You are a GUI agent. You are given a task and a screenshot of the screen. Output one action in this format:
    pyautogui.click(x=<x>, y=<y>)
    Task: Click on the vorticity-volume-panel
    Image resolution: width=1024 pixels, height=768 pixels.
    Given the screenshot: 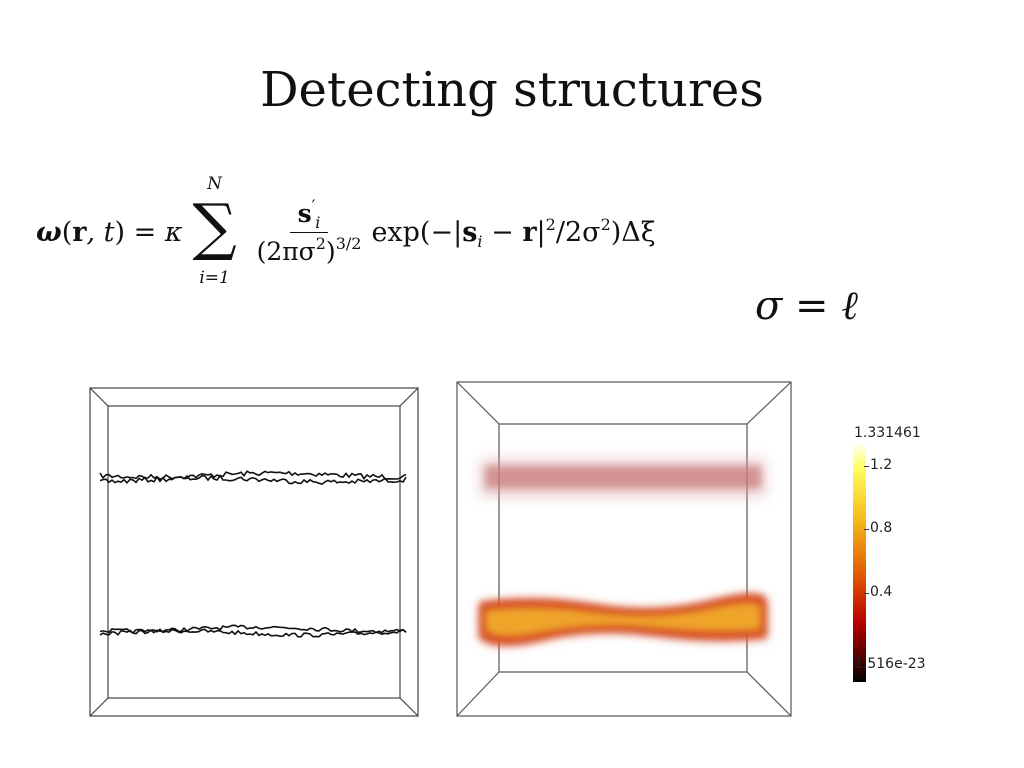 What is the action you would take?
    pyautogui.click(x=624, y=549)
    